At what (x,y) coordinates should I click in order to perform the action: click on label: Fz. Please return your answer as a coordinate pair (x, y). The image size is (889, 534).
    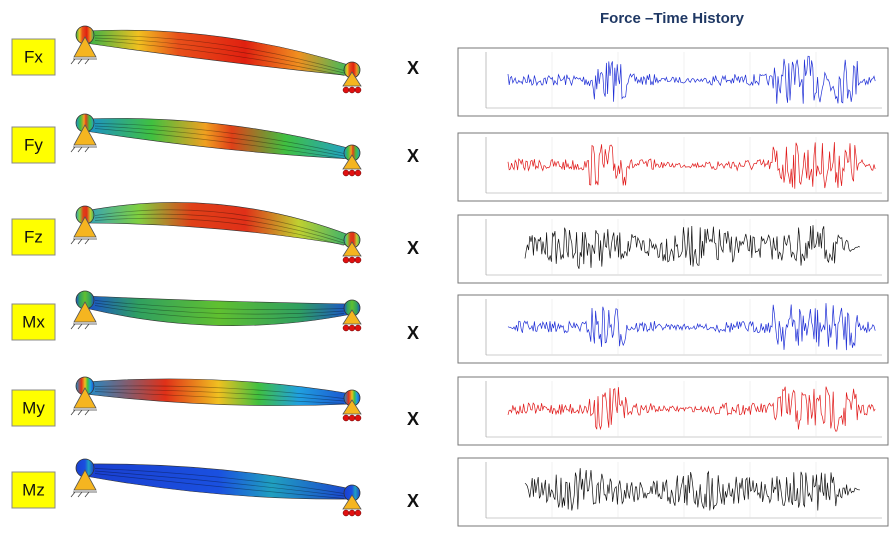
    Looking at the image, I should click on (33, 236).